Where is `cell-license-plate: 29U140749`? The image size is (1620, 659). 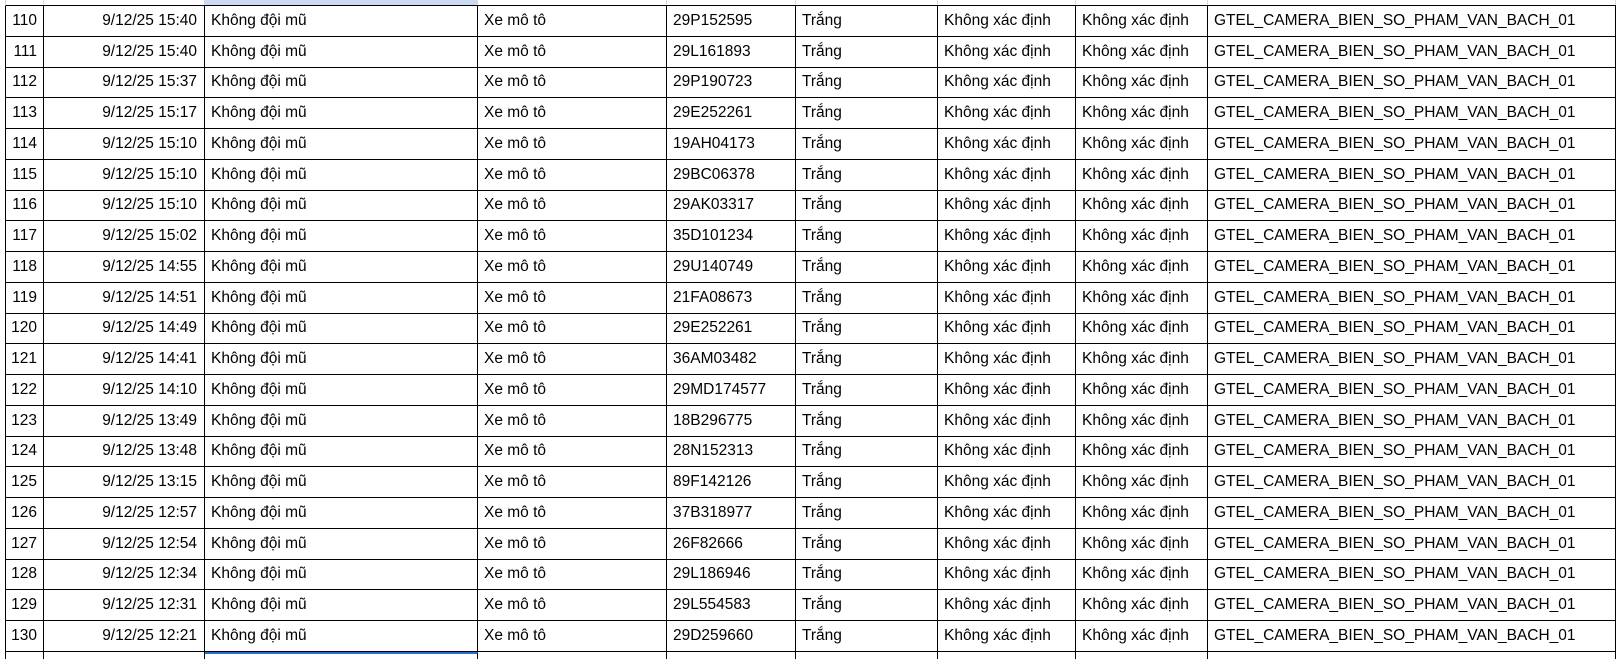
cell-license-plate: 29U140749 is located at coordinates (731, 267).